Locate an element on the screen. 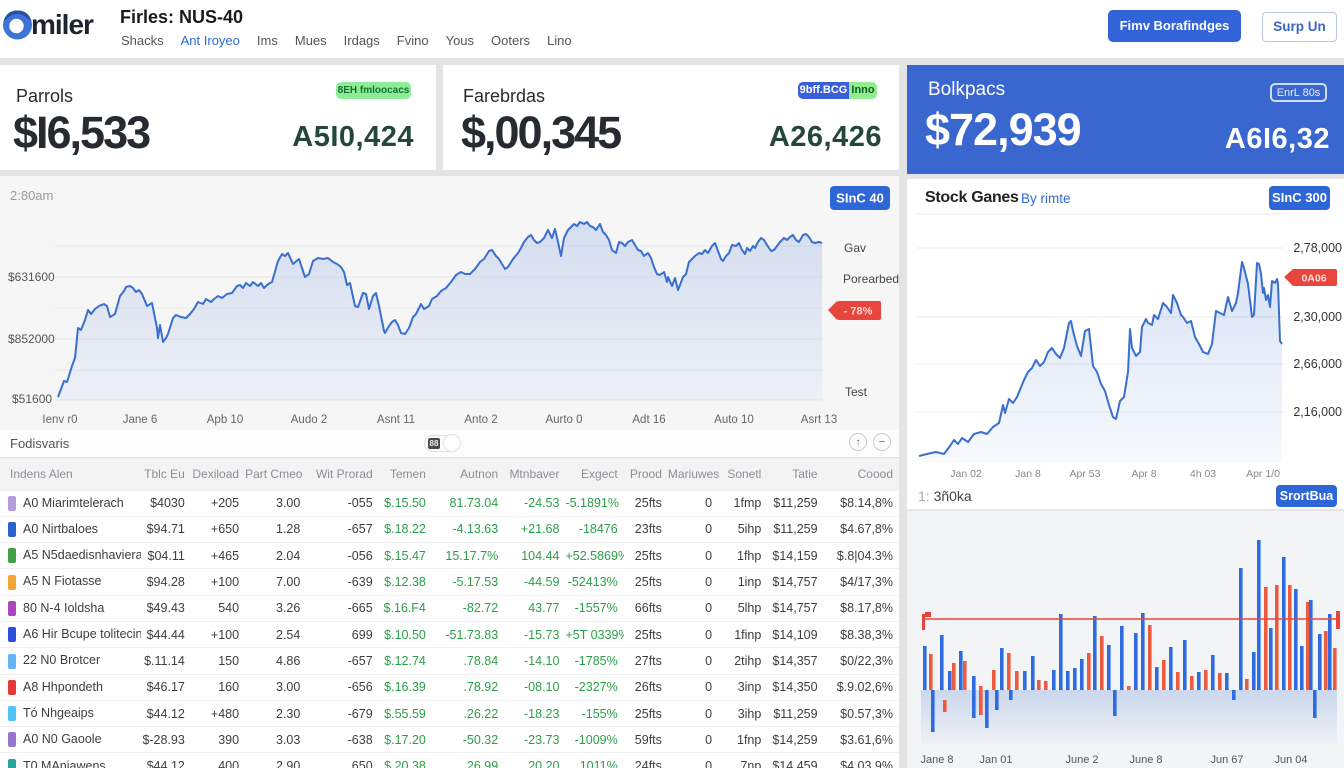 This screenshot has height=768, width=1344. svg-text: $631600 is located at coordinates (31, 277).